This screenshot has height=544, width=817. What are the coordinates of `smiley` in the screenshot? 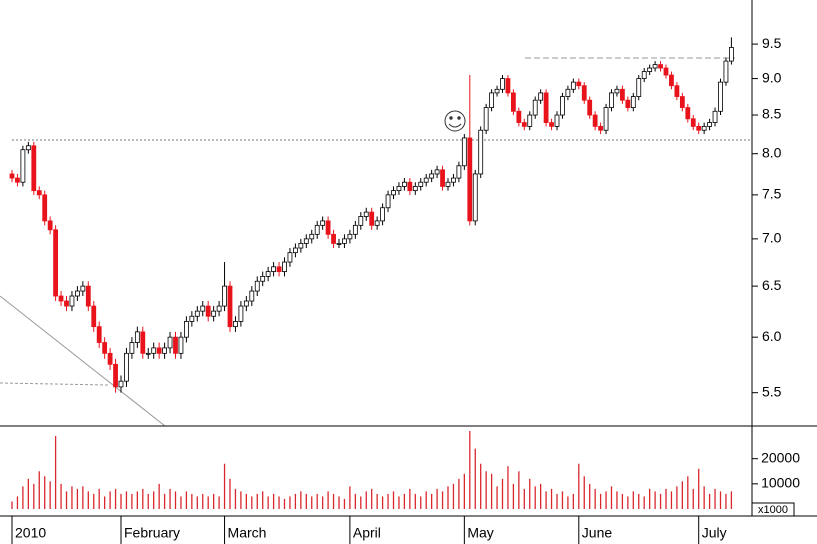 It's located at (455, 121).